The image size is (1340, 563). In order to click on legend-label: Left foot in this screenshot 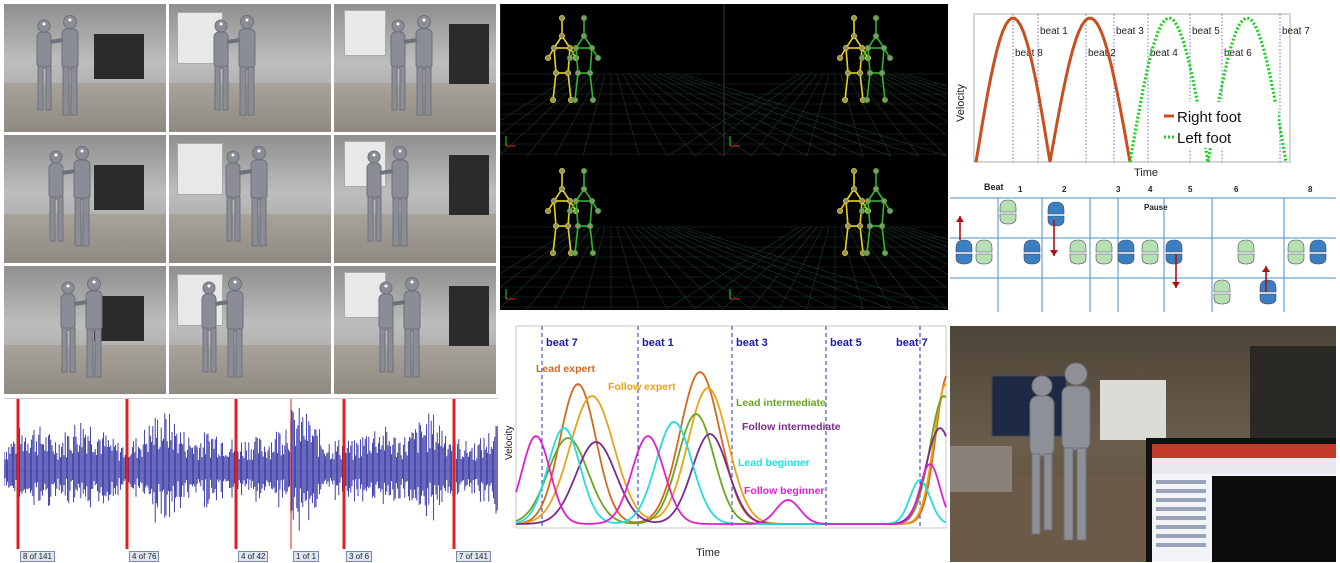, I will do `click(1204, 138)`.